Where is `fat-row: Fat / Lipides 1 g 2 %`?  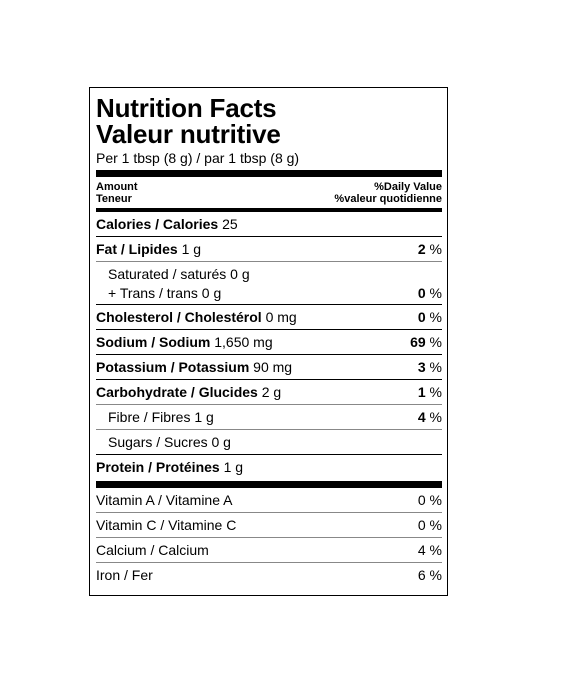 fat-row: Fat / Lipides 1 g 2 % is located at coordinates (269, 249).